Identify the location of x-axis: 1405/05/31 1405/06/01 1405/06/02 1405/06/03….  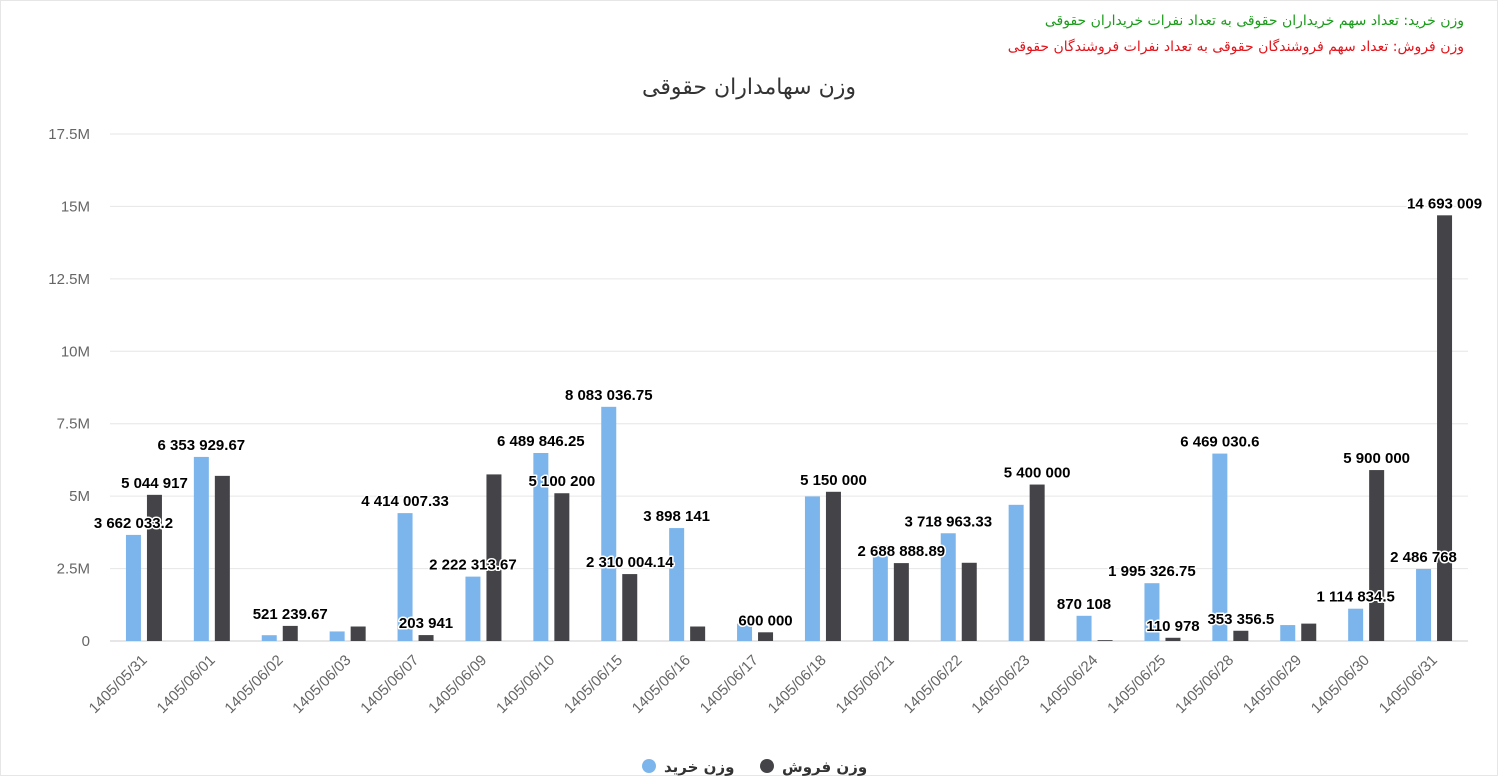
(763, 684).